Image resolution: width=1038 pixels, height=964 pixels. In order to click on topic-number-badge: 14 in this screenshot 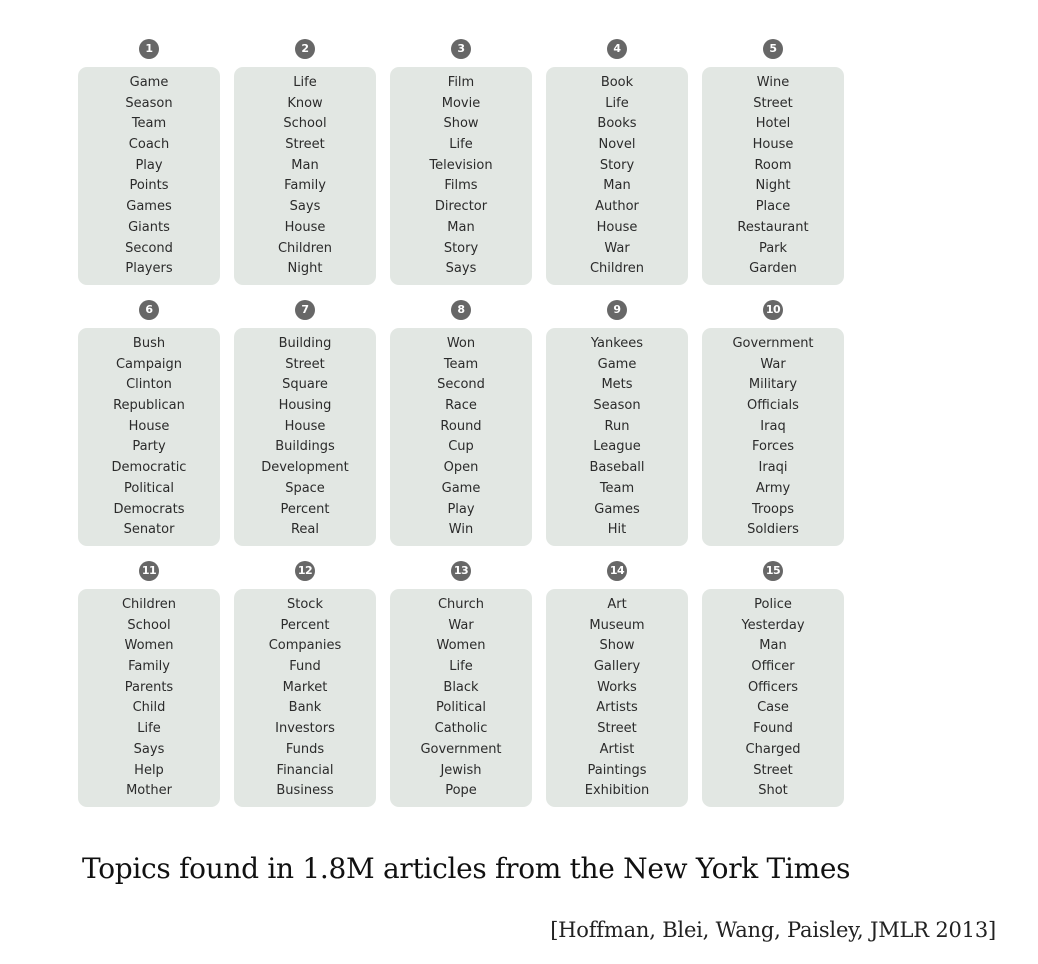, I will do `click(617, 571)`.